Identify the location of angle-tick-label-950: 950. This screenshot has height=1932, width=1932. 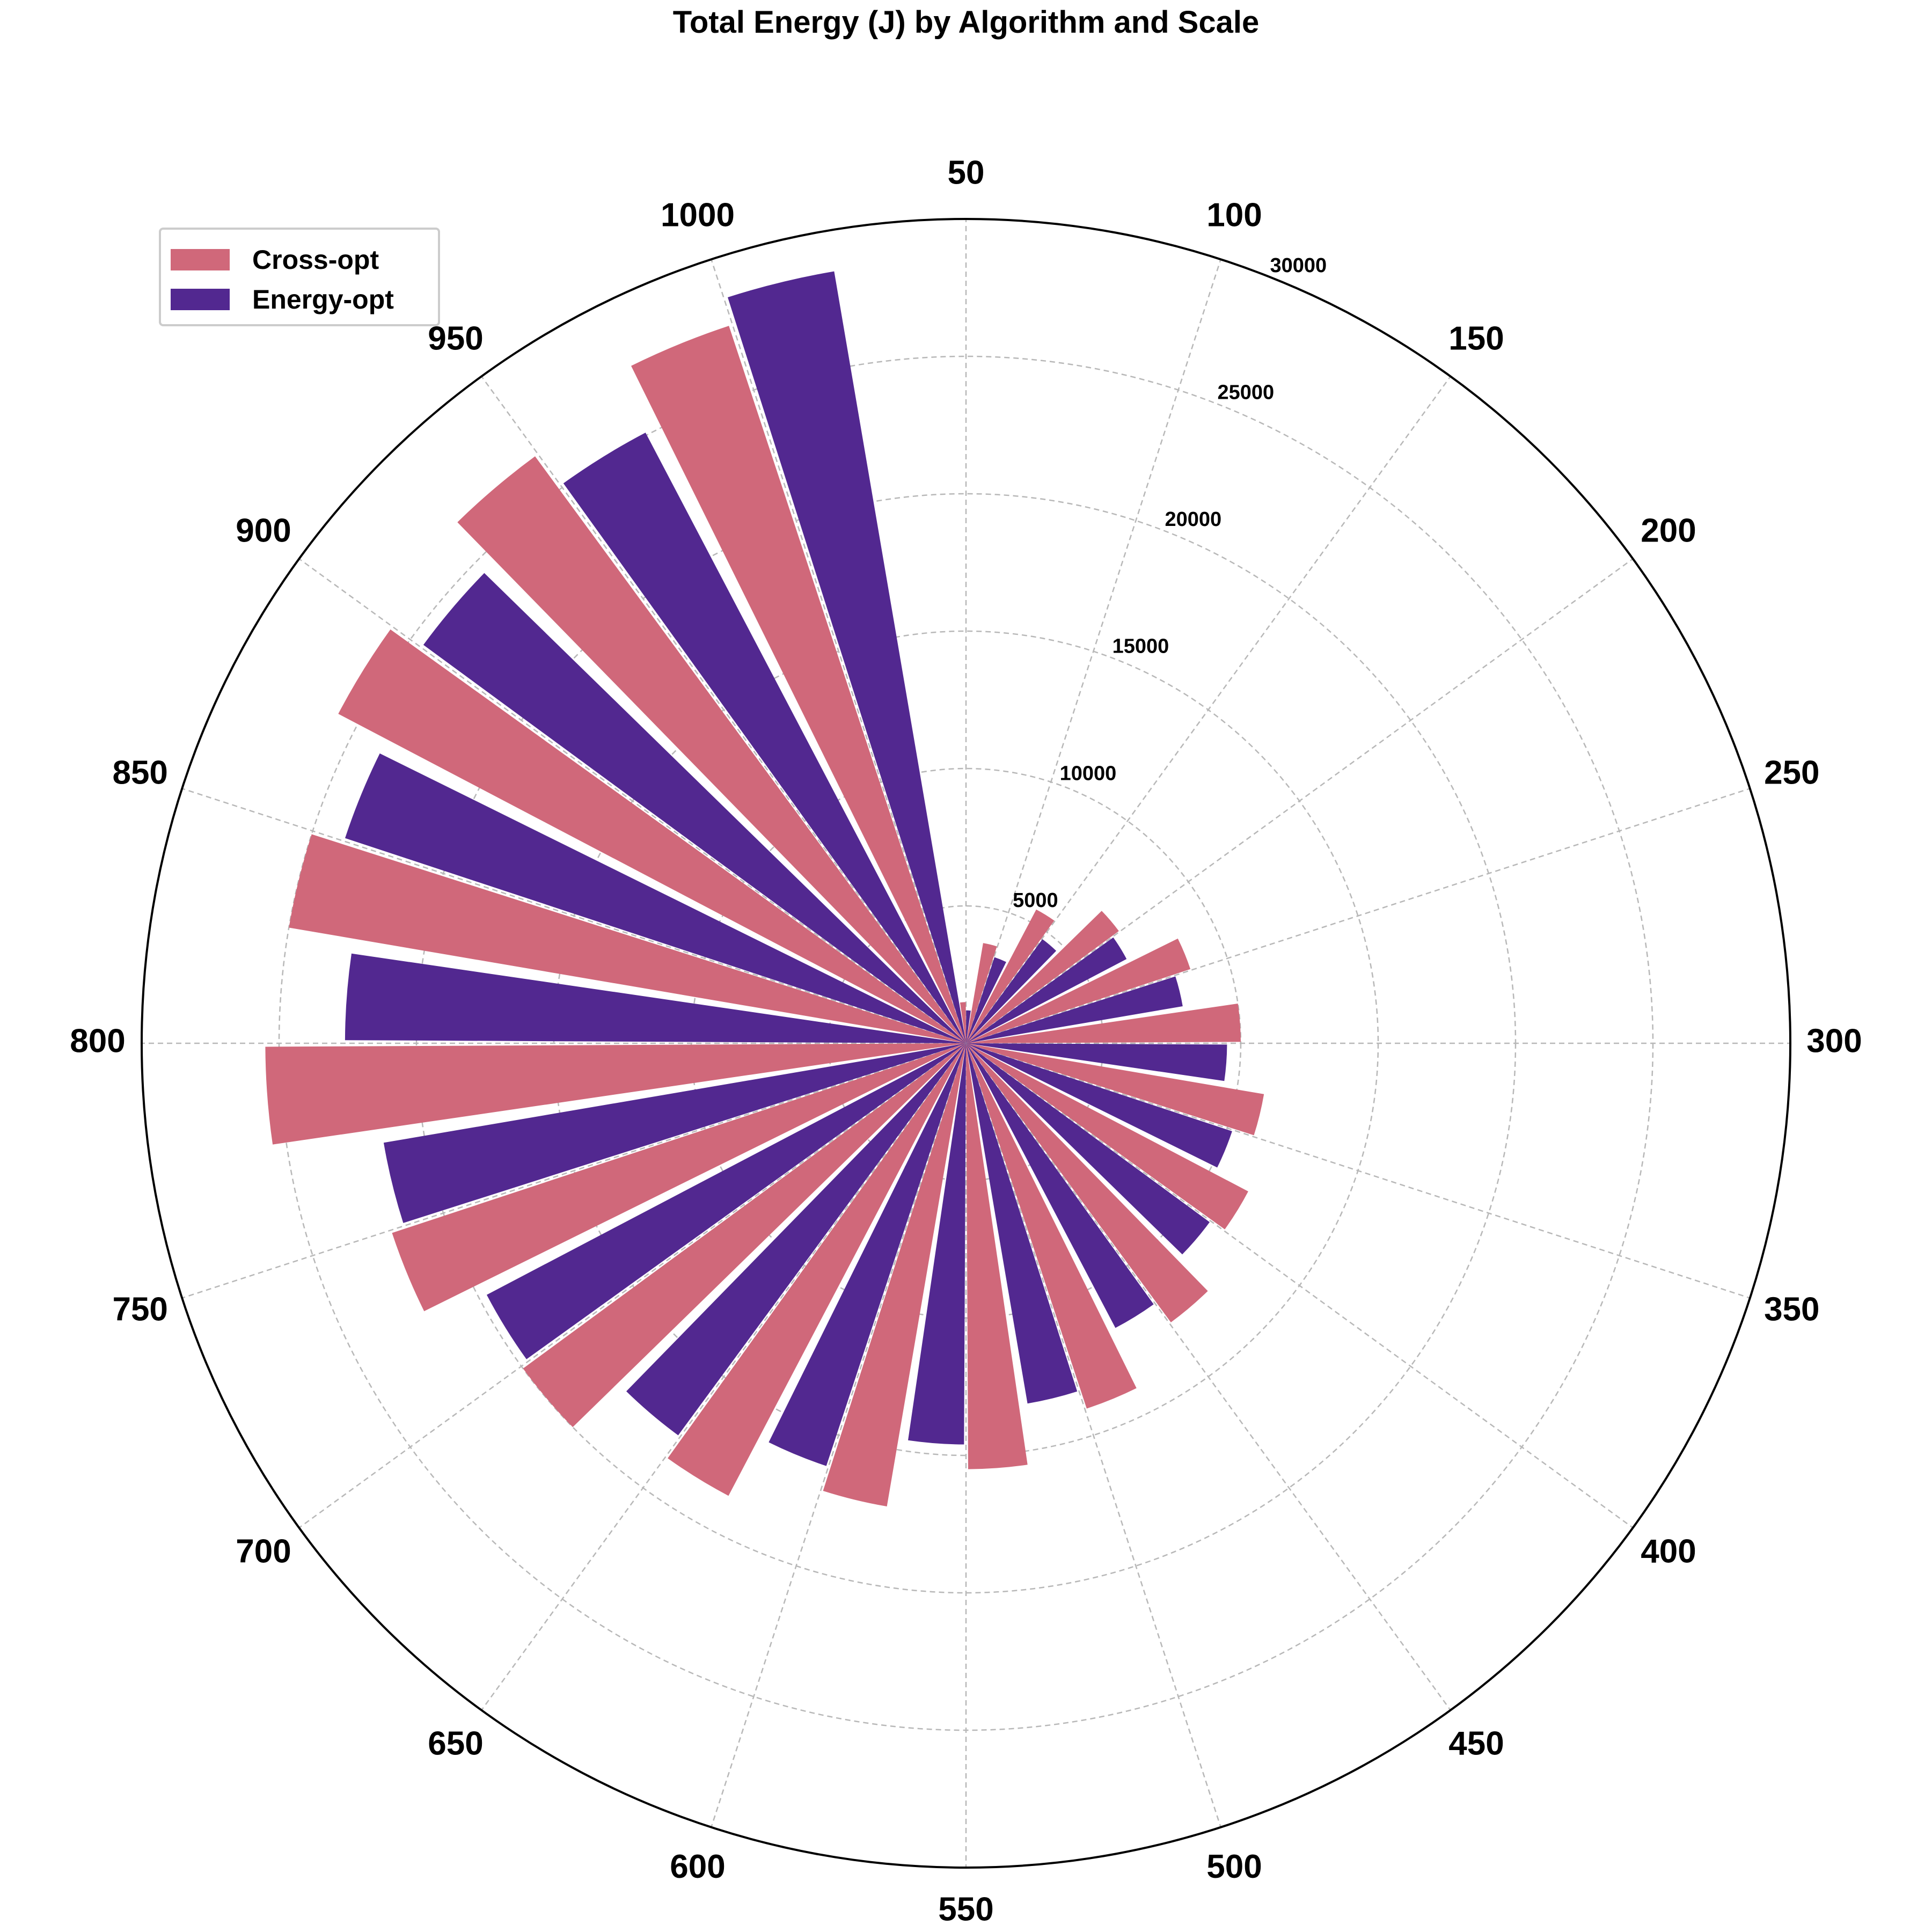
(455, 338).